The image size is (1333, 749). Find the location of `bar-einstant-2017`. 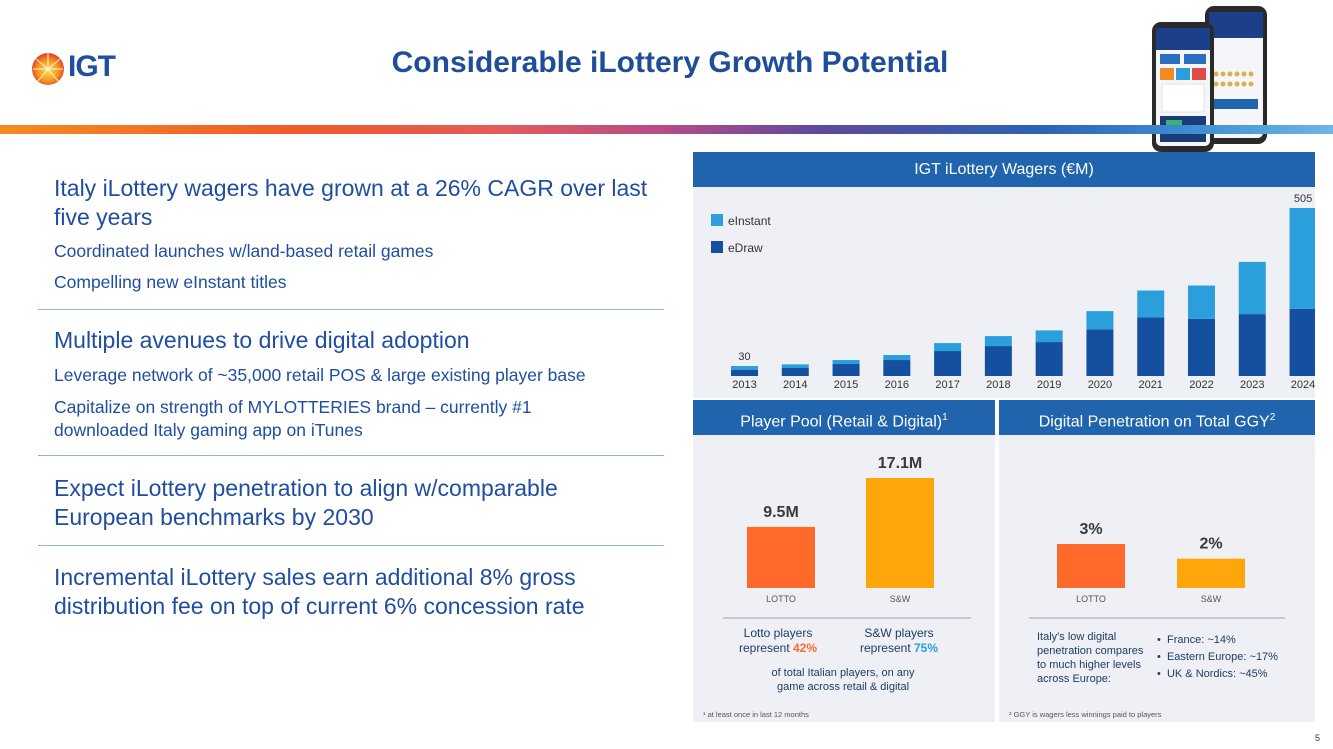

bar-einstant-2017 is located at coordinates (948, 347).